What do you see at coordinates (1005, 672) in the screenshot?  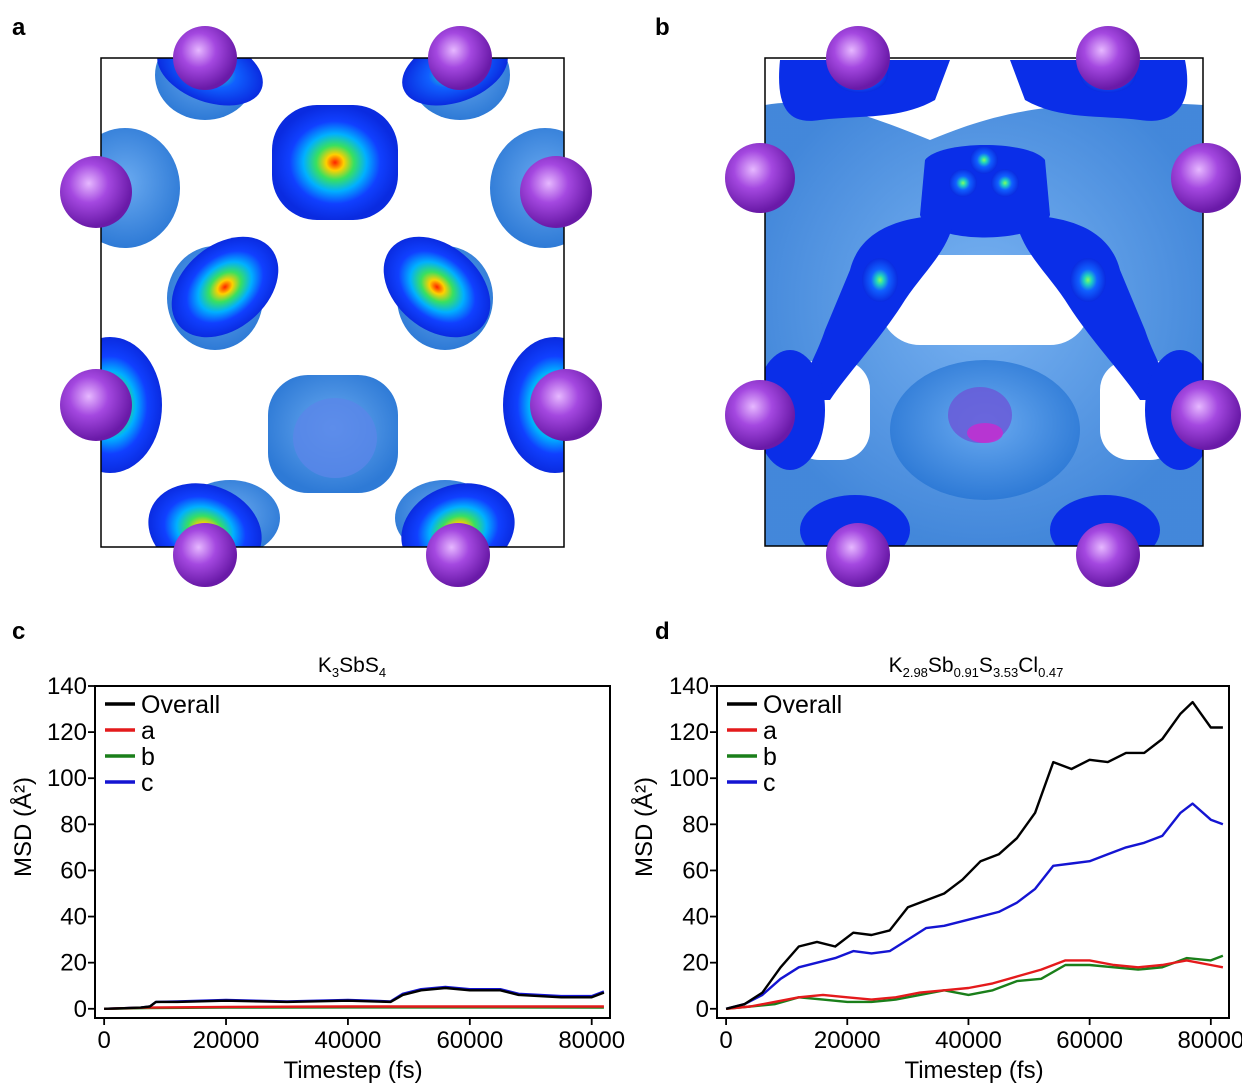 I see `title-part: 3.53` at bounding box center [1005, 672].